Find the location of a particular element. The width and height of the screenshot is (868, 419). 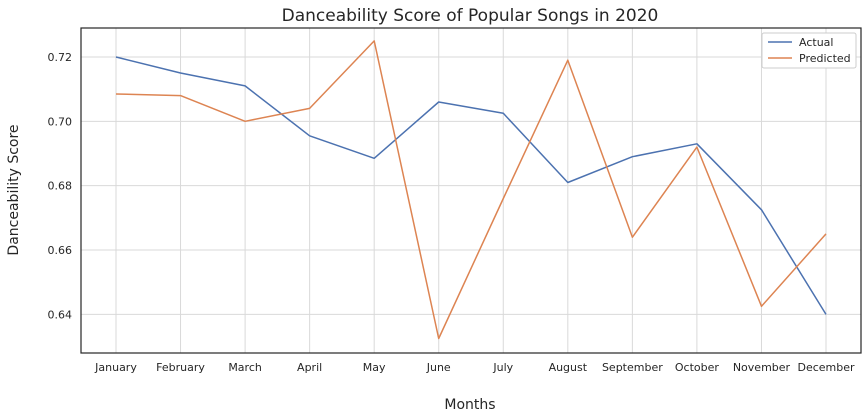

x-tick-label: July is located at coordinates (502, 367).